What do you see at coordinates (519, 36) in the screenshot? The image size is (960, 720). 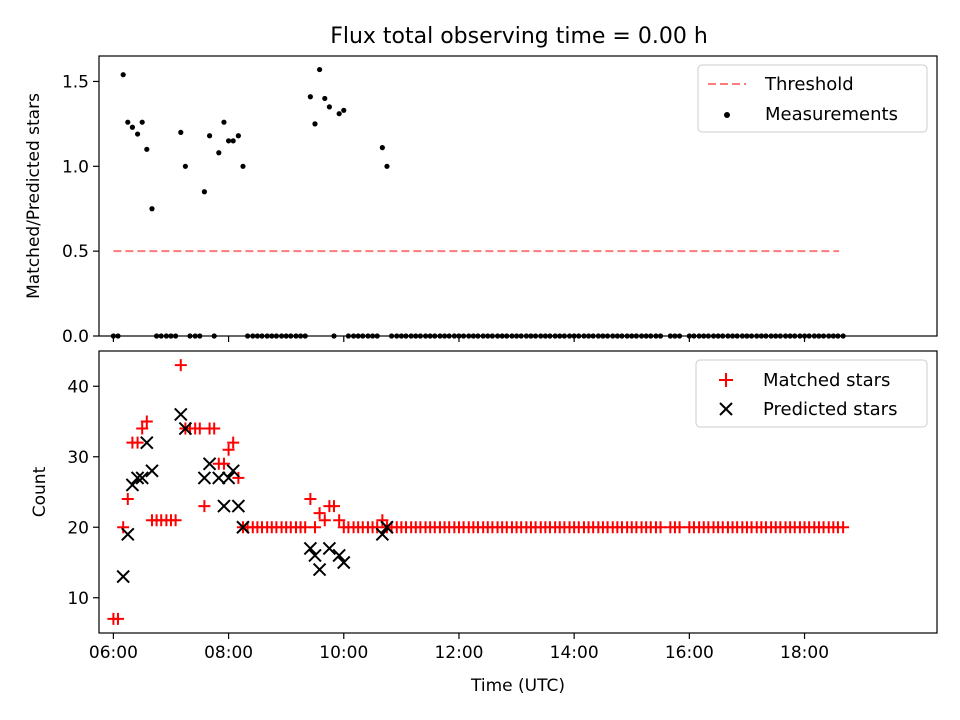 I see `figure-title: Flux total observing time = 0.00 h` at bounding box center [519, 36].